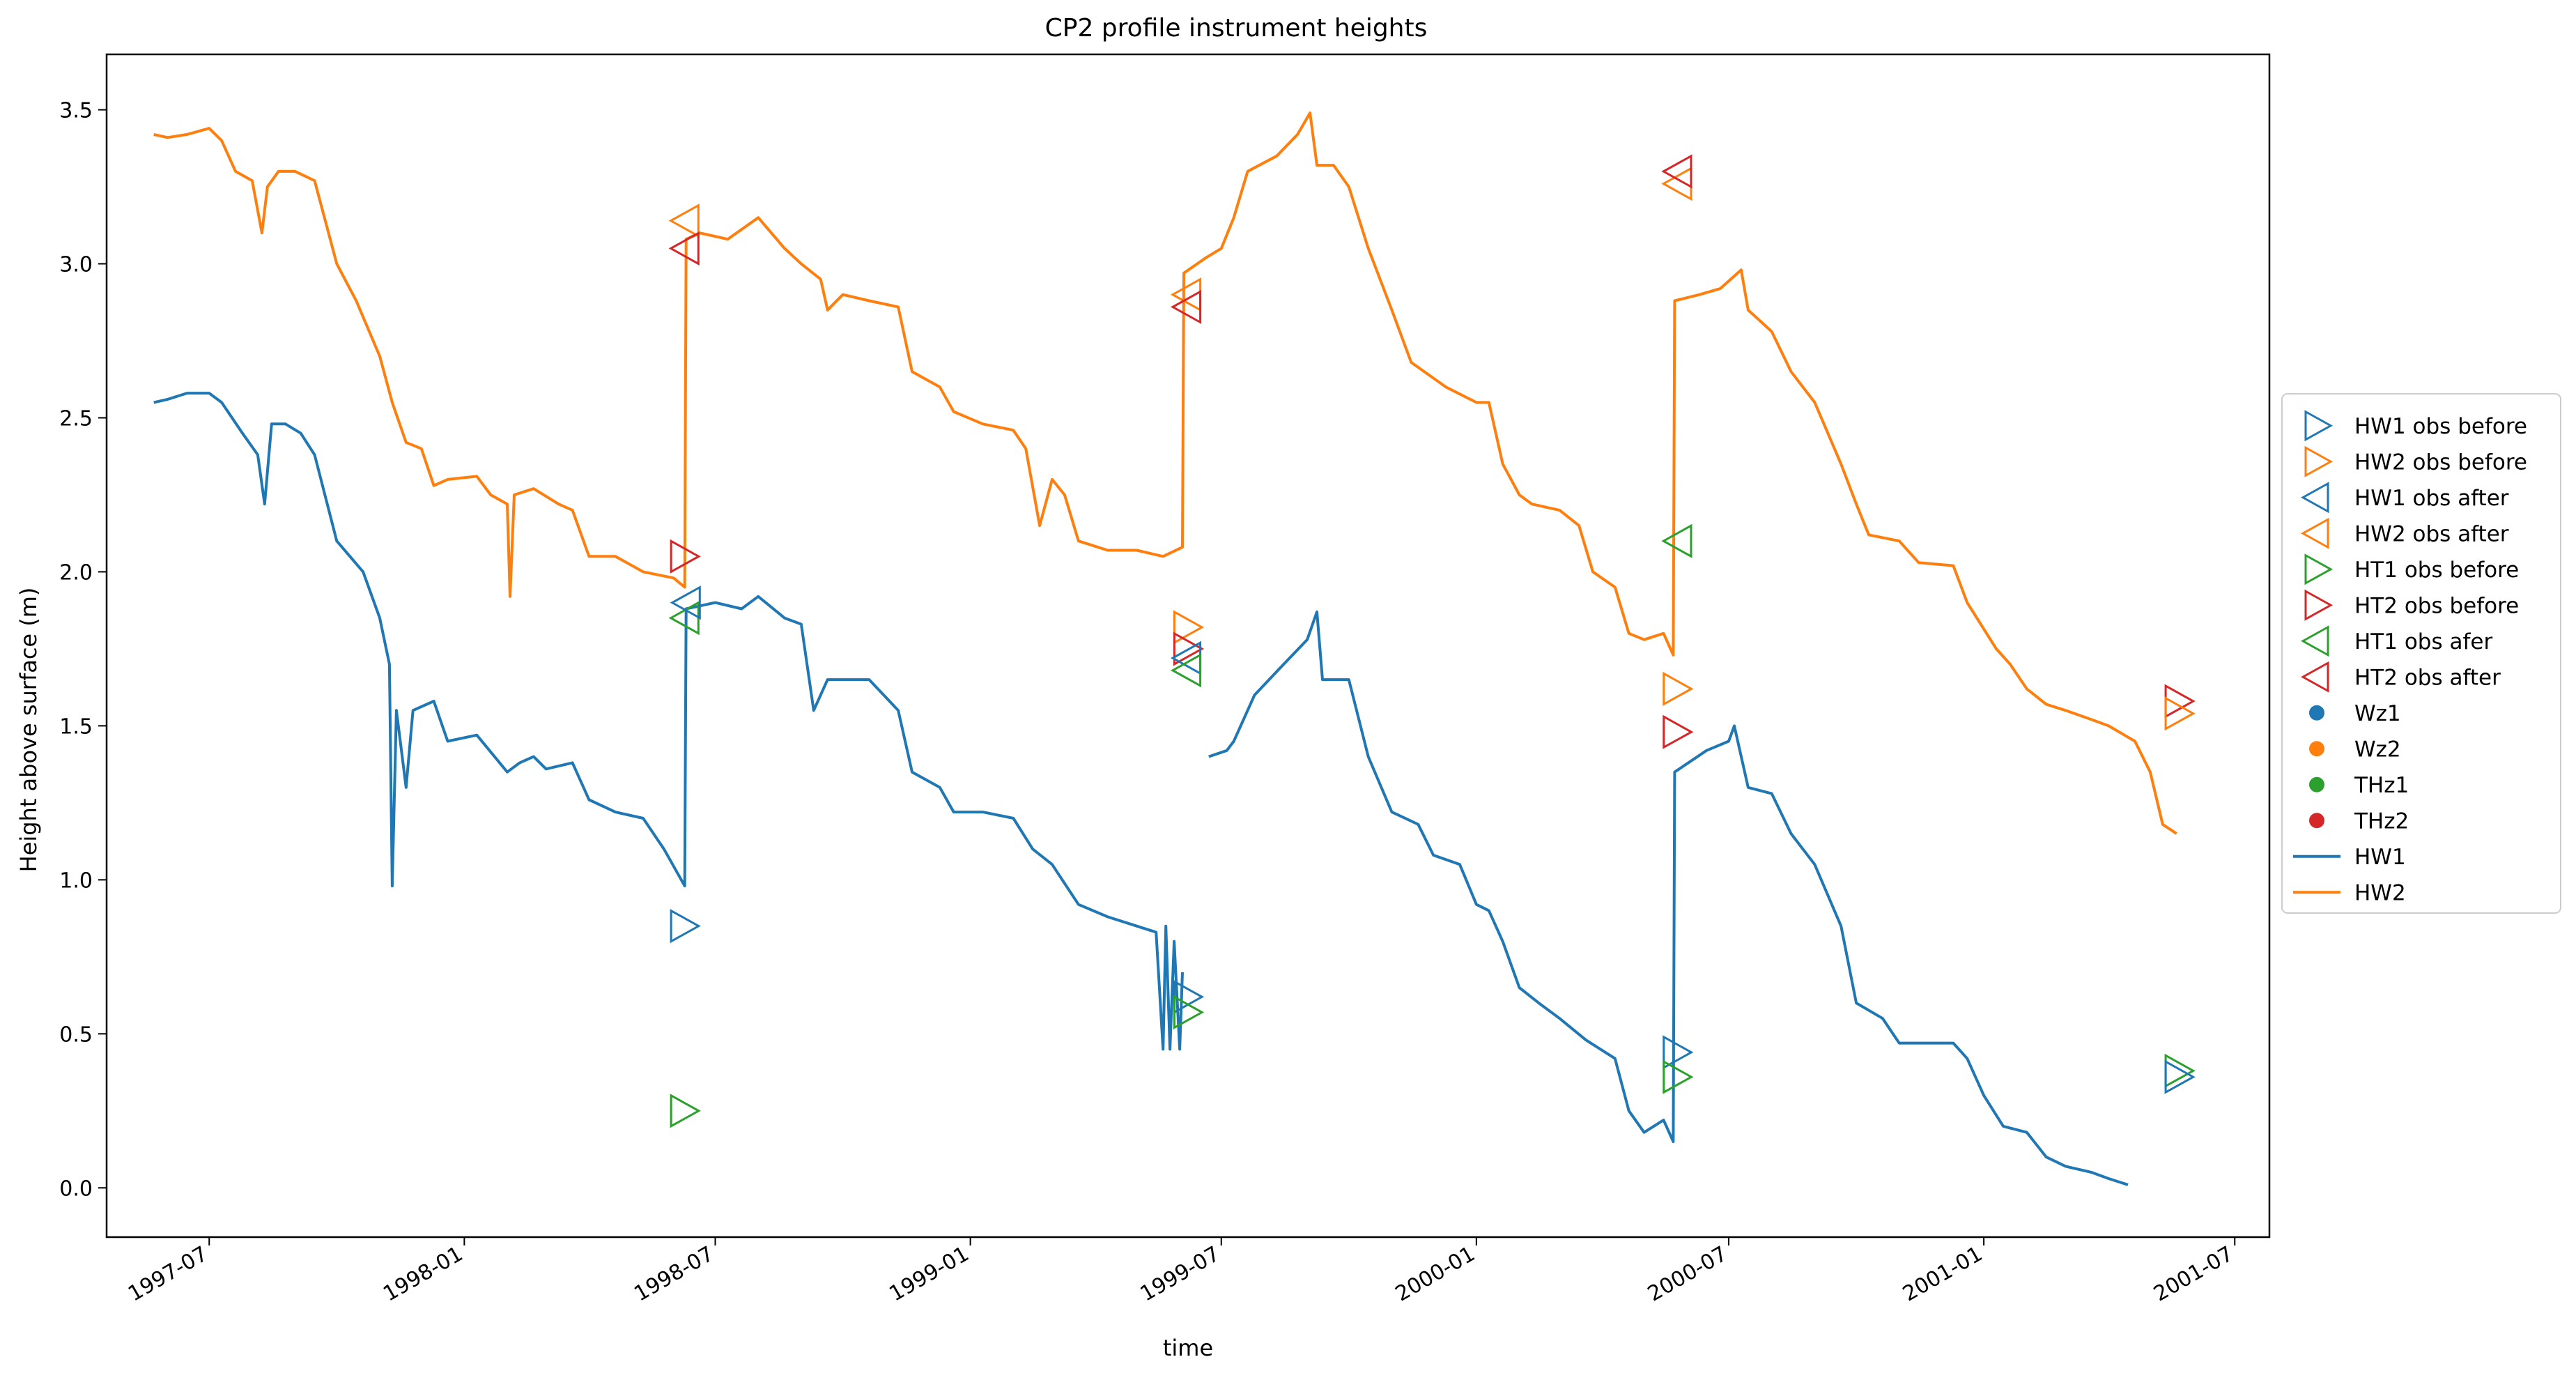 The image size is (2576, 1380). I want to click on legend-label: Wz1, so click(2377, 713).